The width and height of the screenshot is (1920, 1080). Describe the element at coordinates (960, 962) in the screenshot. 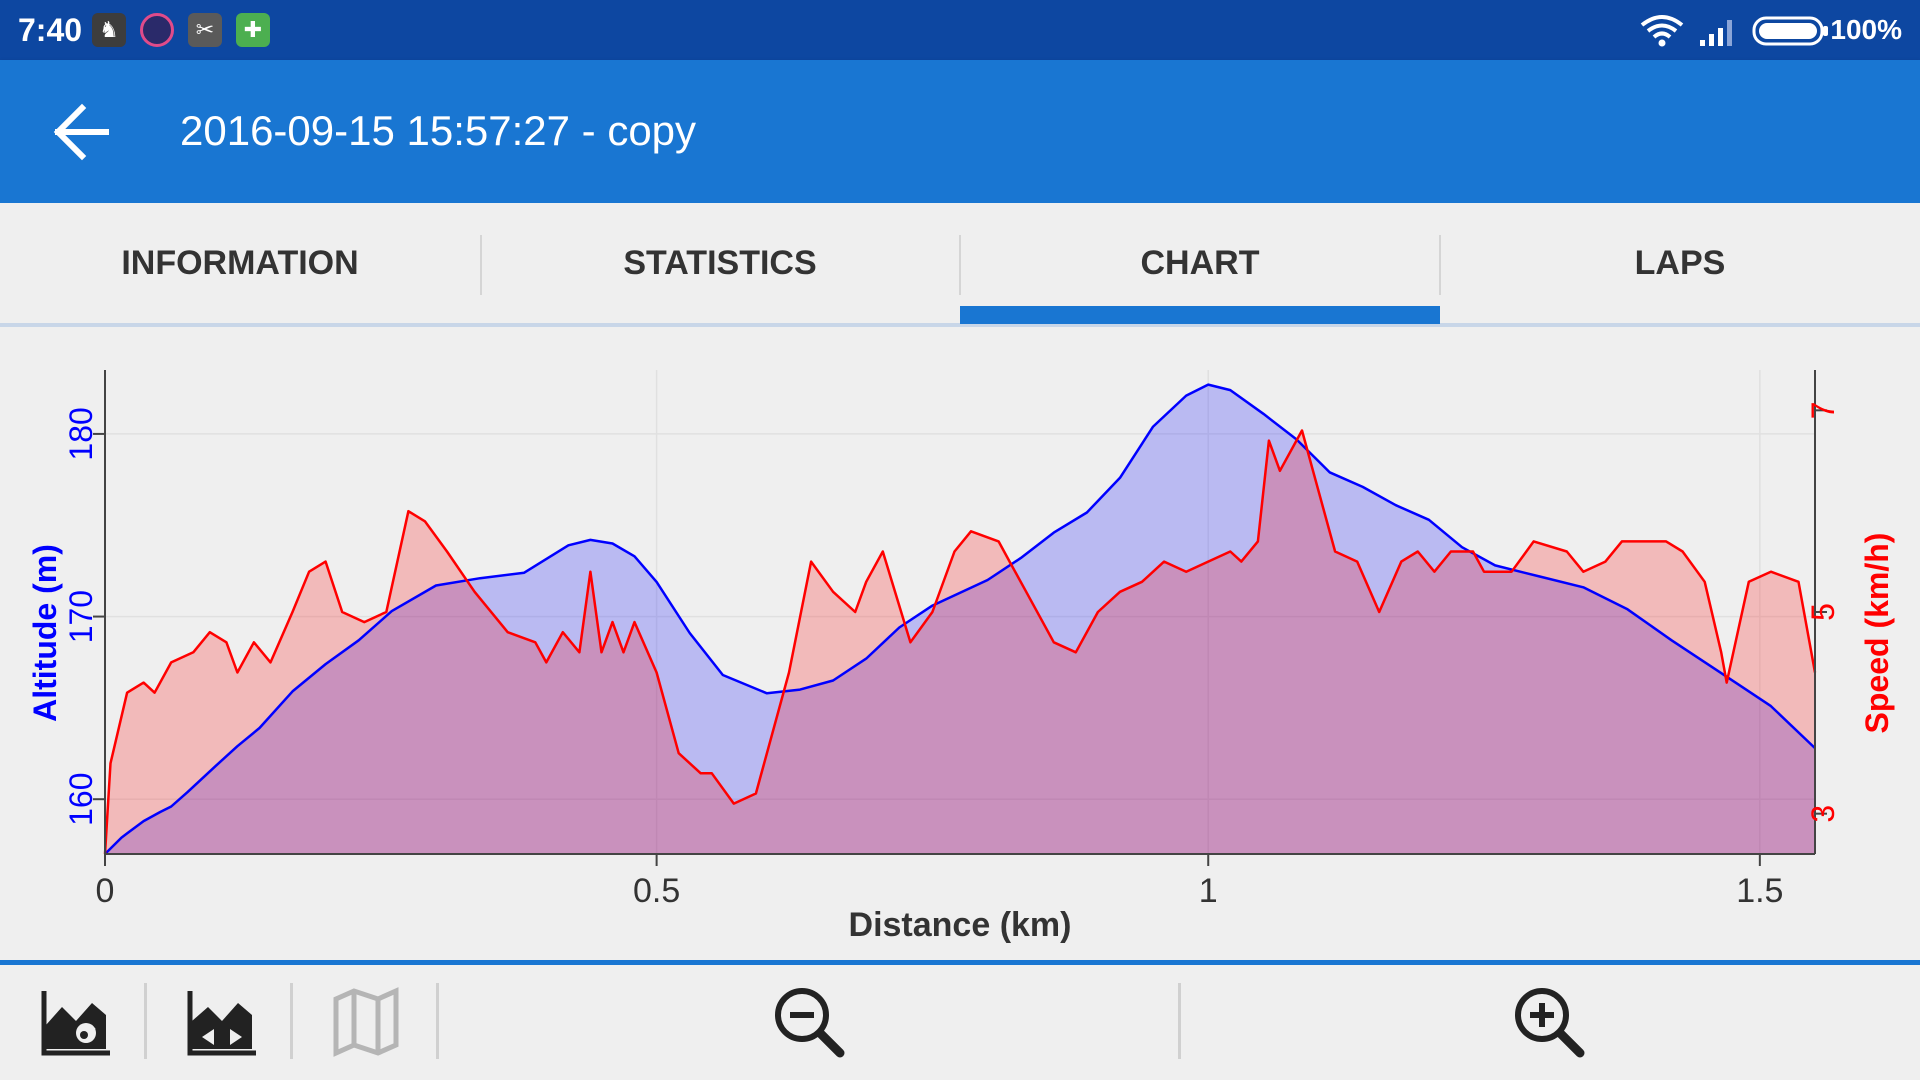

I see `toolbar-divider` at that location.